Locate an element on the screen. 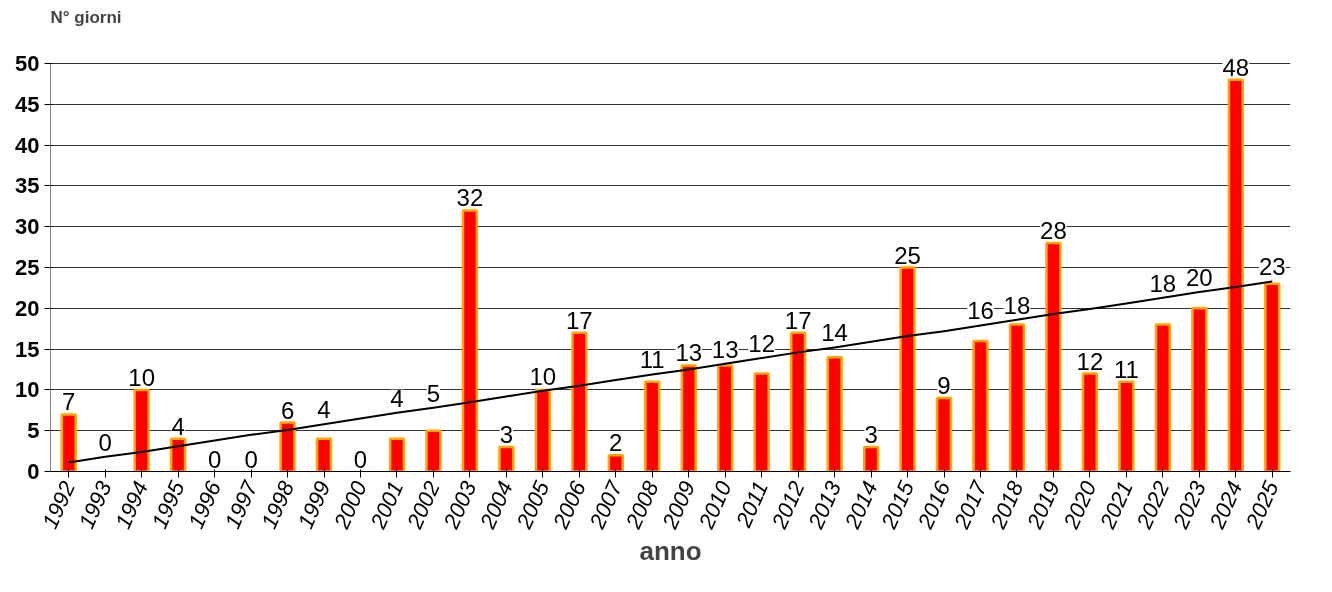  y-tick-label: 30 is located at coordinates (27, 227).